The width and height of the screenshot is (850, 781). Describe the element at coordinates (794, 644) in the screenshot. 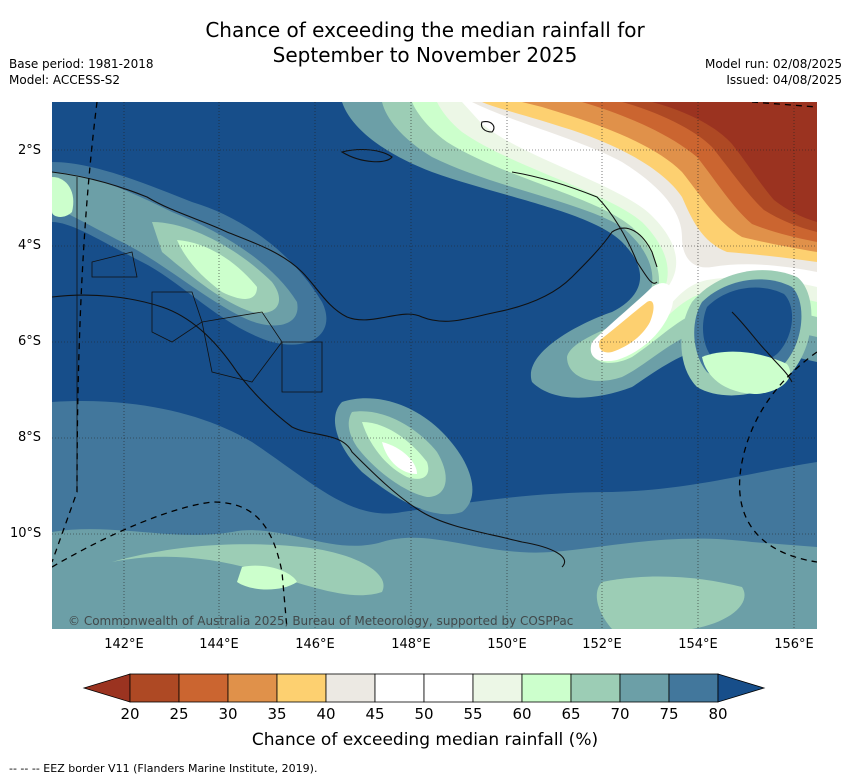

I see `lon-label: 156°E` at that location.